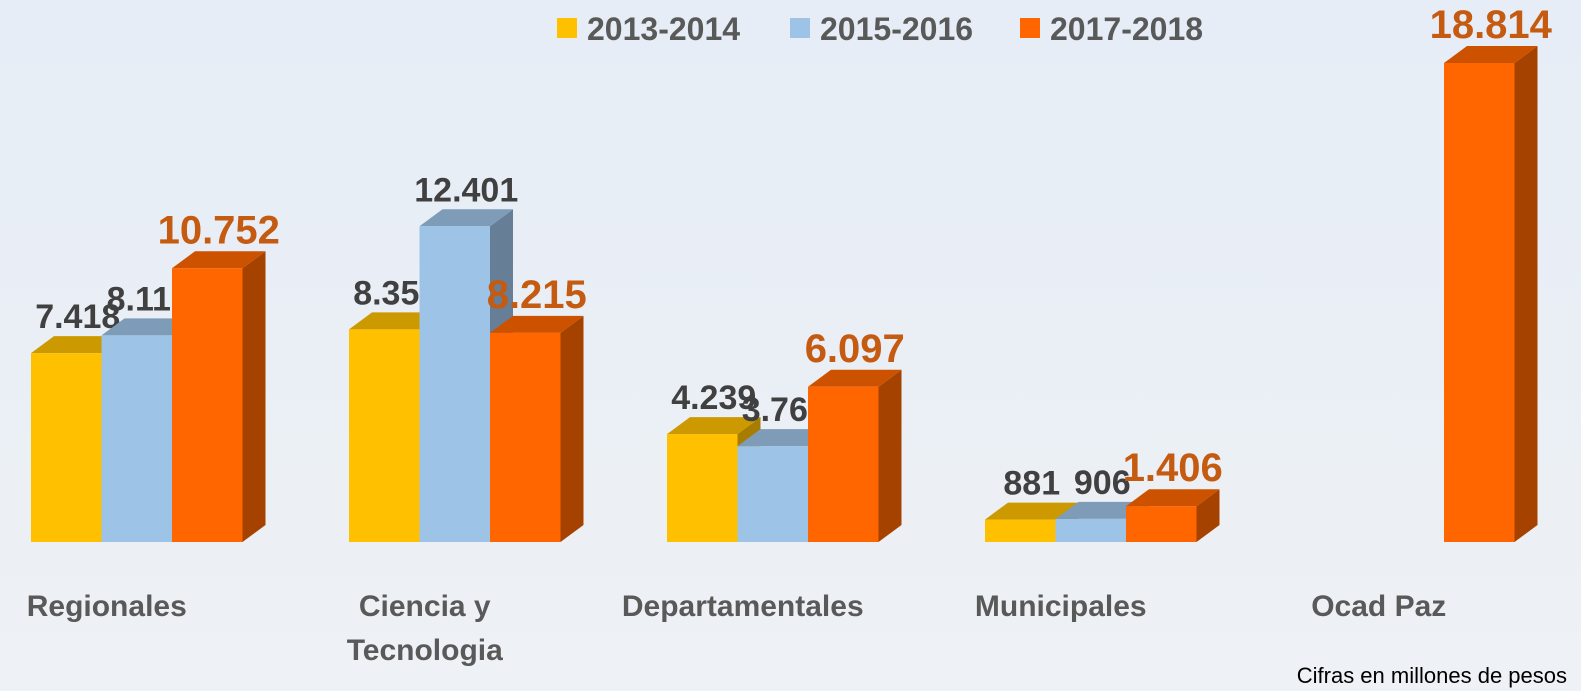  I want to click on data-label: 7.418, so click(77, 317).